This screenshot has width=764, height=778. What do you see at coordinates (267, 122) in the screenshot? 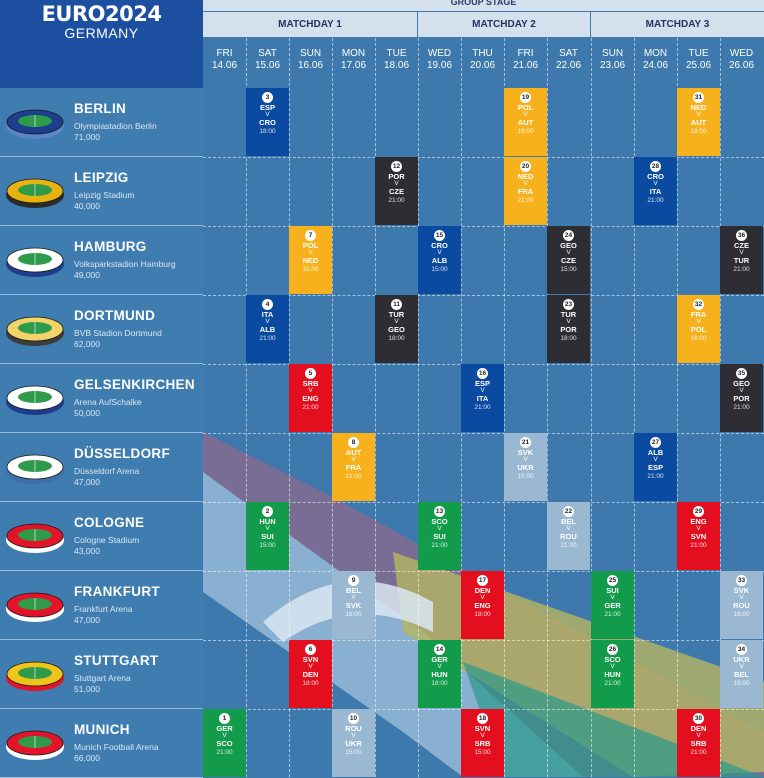
I see `match-card: 3 ESP V CRO 18:00` at bounding box center [267, 122].